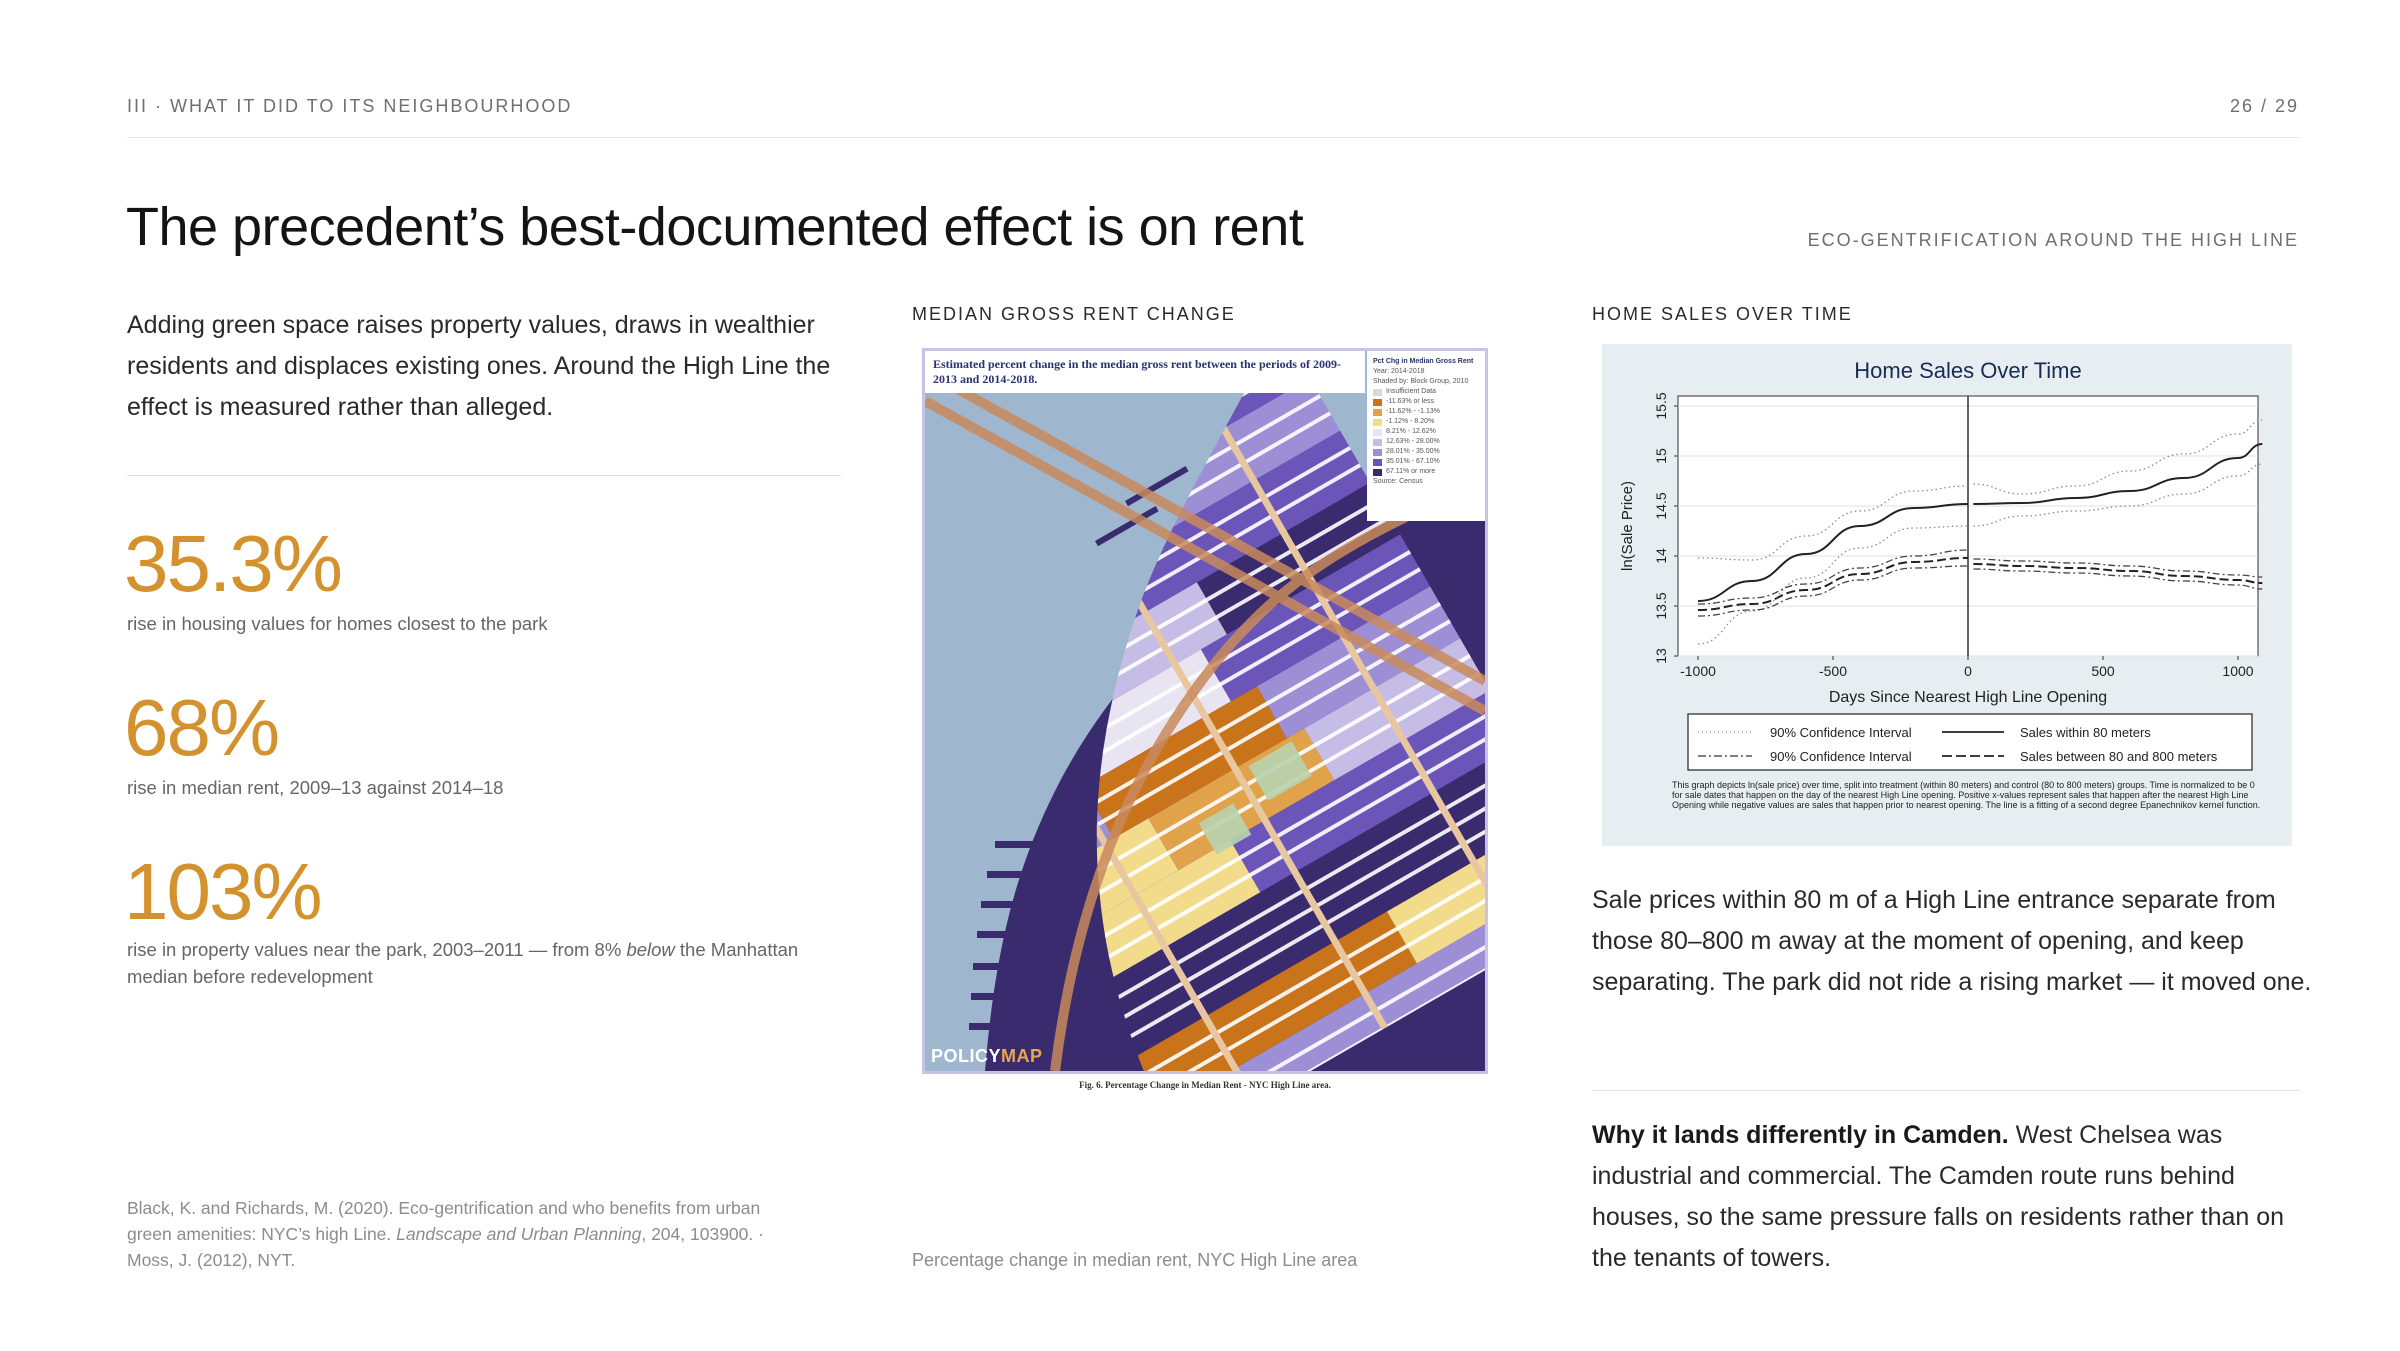  Describe the element at coordinates (1661, 605) in the screenshot. I see `y-tick-label: 13.5` at that location.